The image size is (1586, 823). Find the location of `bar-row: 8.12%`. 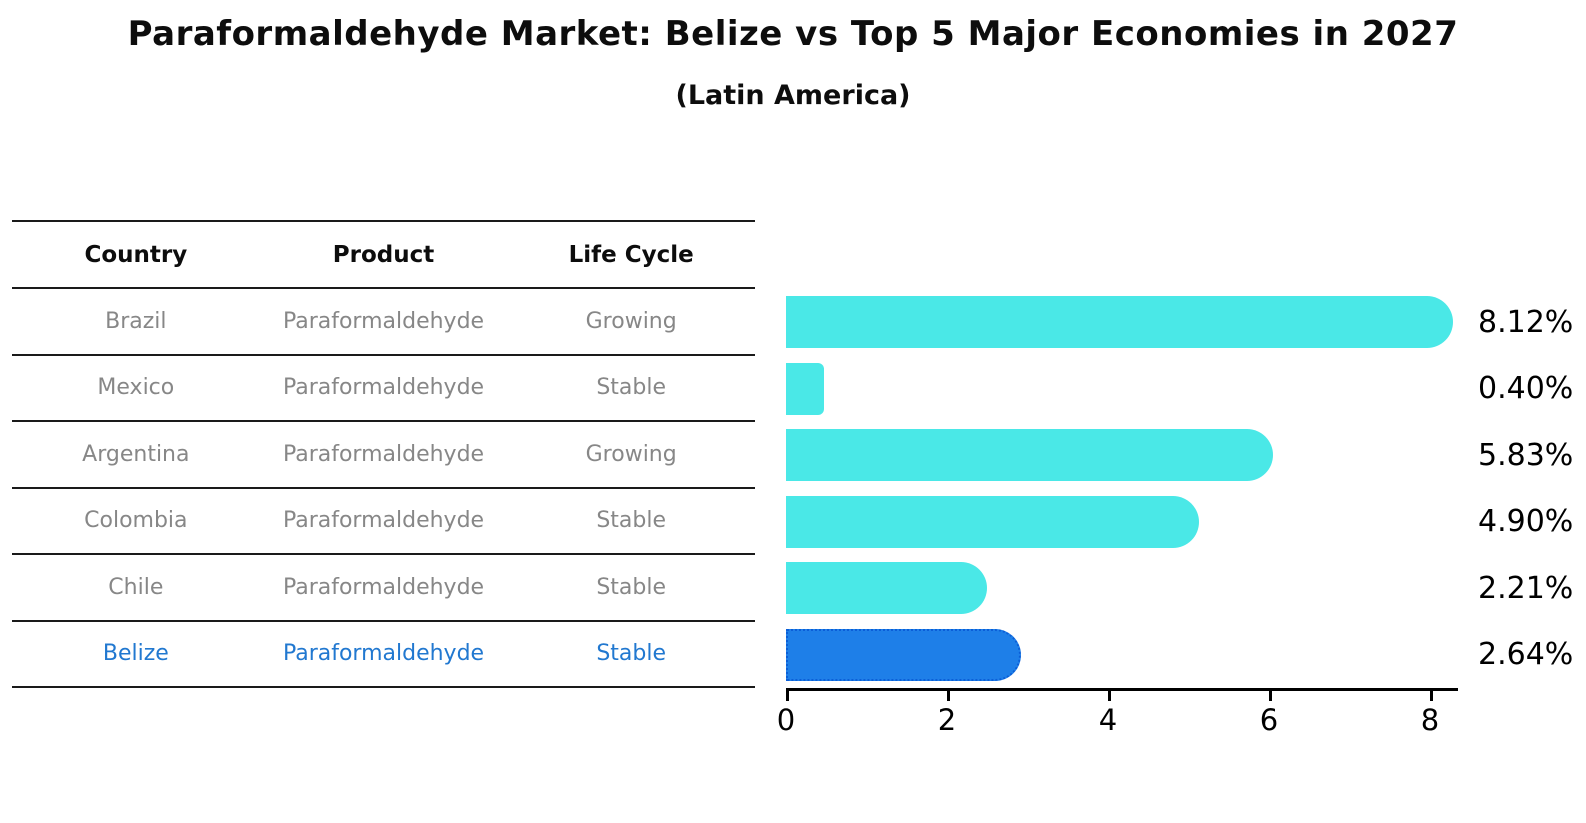

bar-row: 8.12% is located at coordinates (1186, 322).